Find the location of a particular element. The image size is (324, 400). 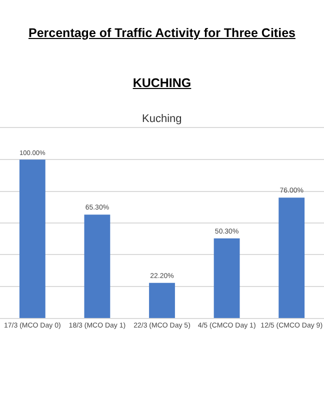

text: Kuching is located at coordinates (162, 119).